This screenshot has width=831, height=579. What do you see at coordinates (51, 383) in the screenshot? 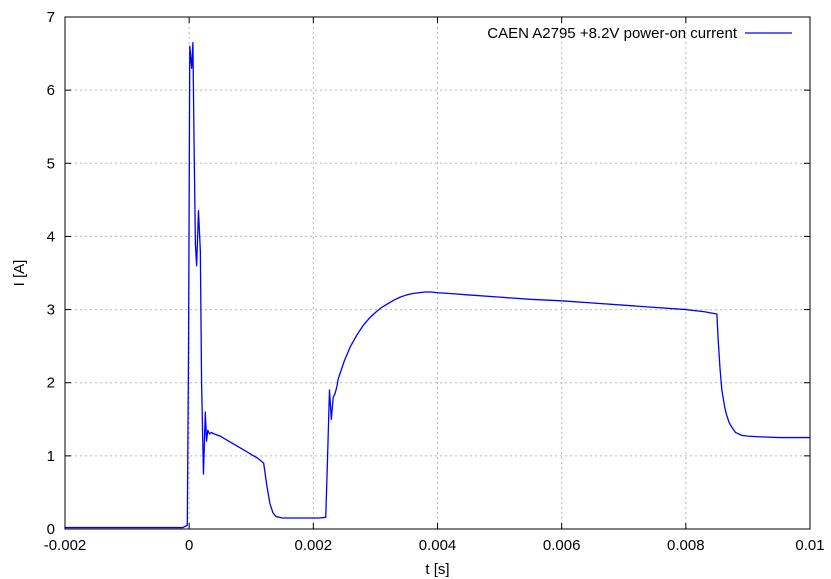
I see `y-tick-label: 2` at bounding box center [51, 383].